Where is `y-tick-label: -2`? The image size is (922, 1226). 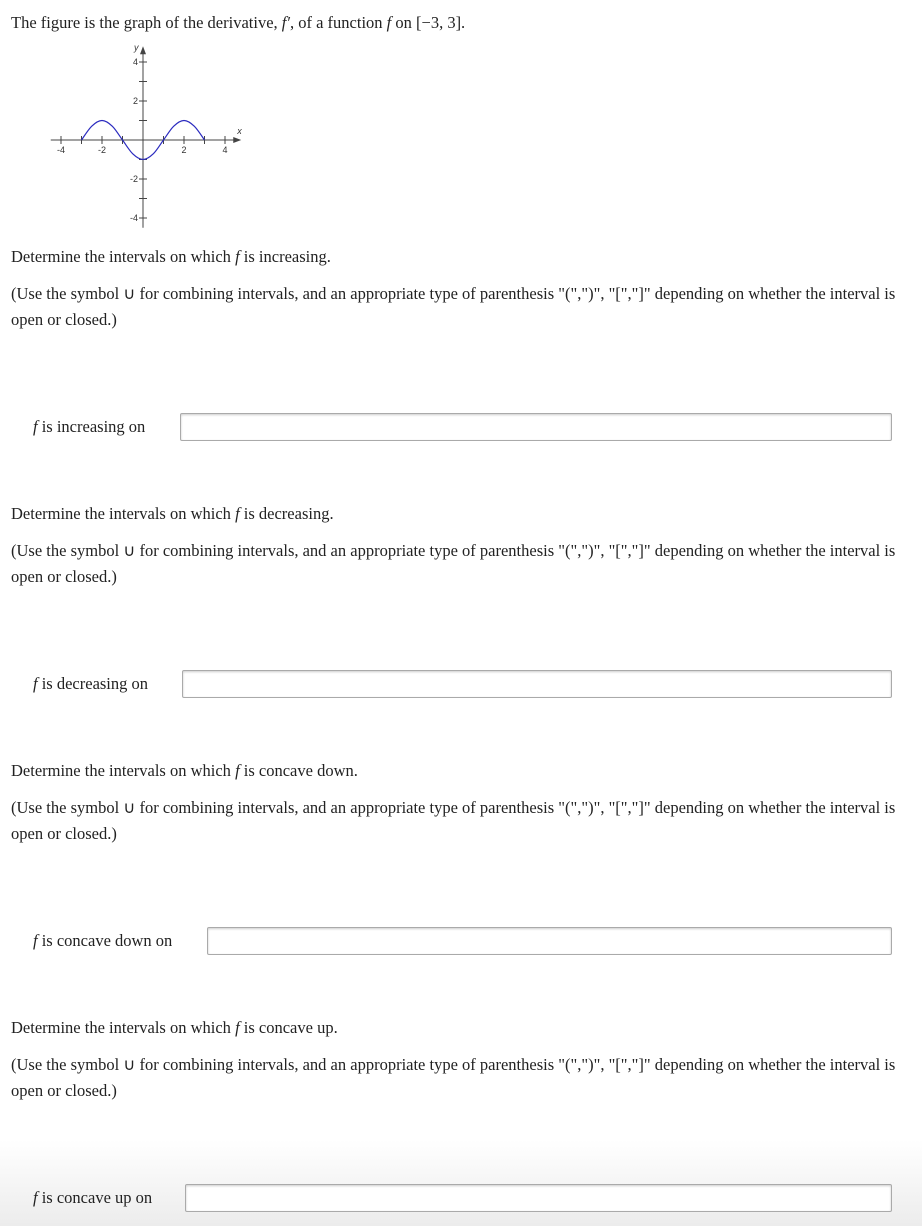 y-tick-label: -2 is located at coordinates (134, 179).